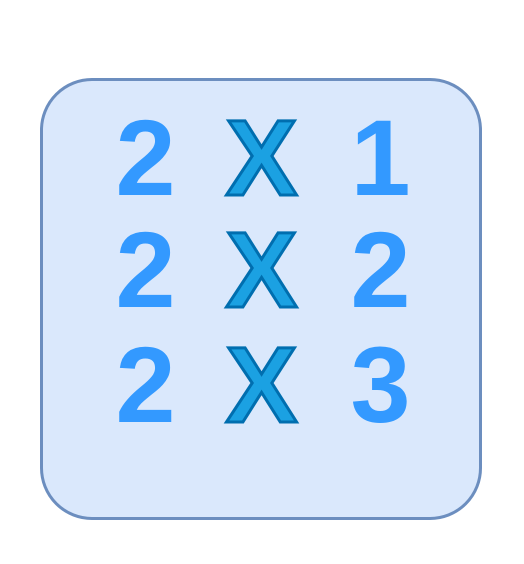  I want to click on right-operand: 3, so click(380, 384).